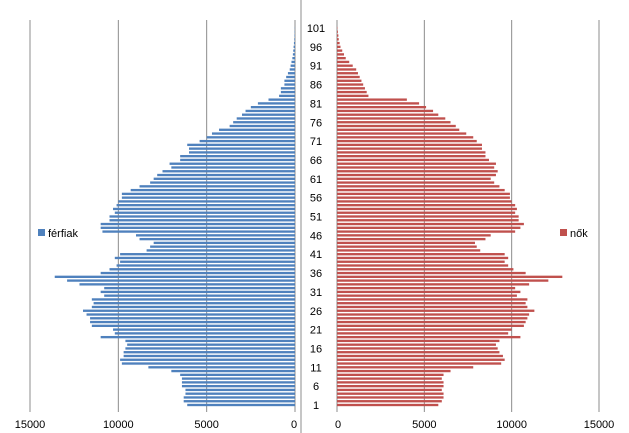  I want to click on age-tick-label: 6, so click(316, 387).